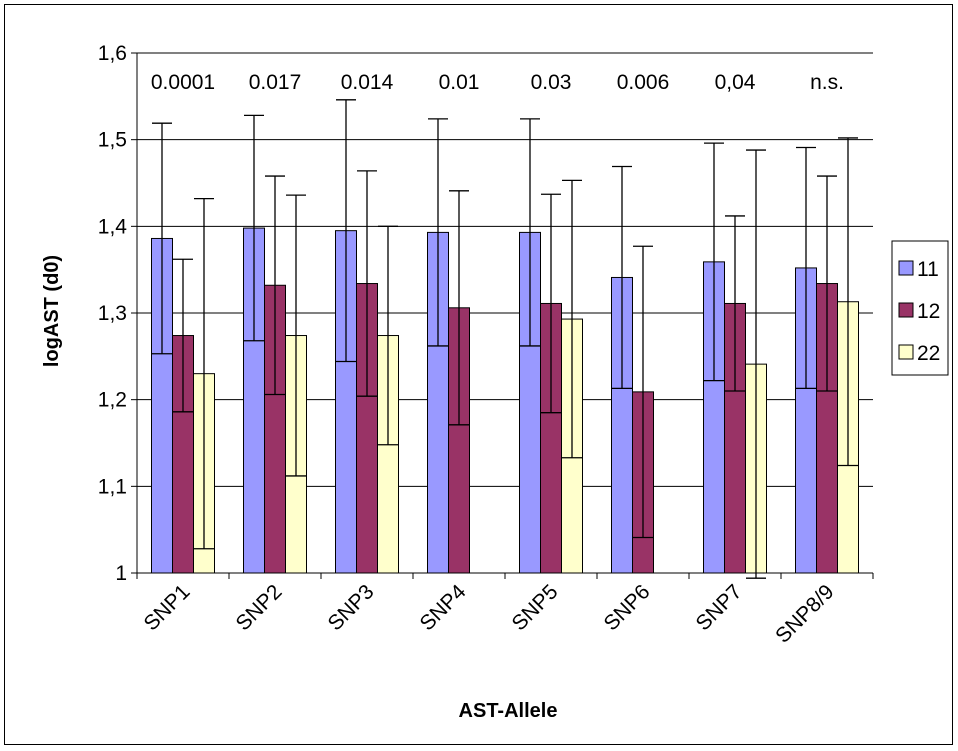  I want to click on x-axis-title: AST-Allele, so click(508, 711).